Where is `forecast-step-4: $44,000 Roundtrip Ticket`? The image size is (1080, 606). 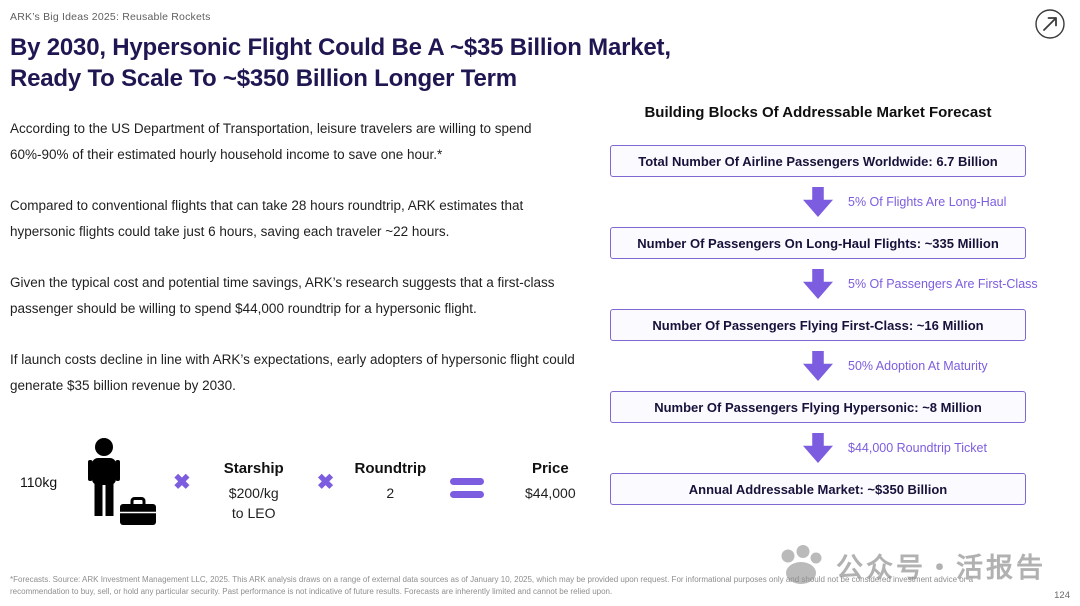 forecast-step-4: $44,000 Roundtrip Ticket is located at coordinates (818, 448).